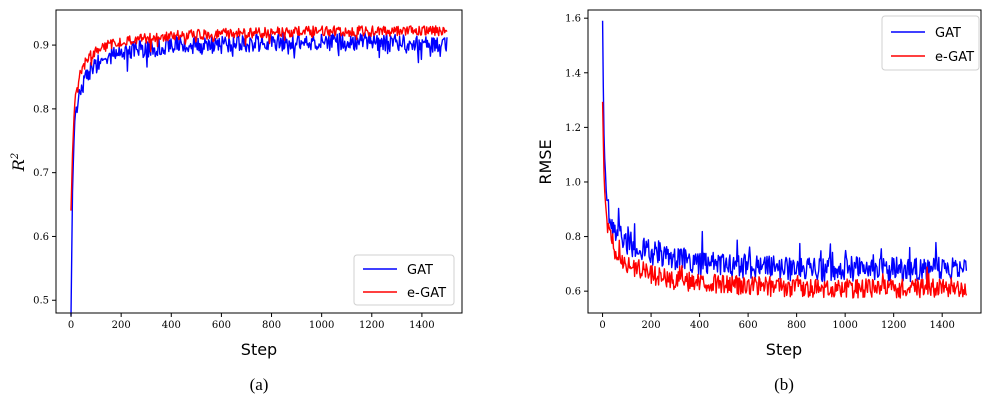 The image size is (985, 398). Describe the element at coordinates (573, 182) in the screenshot. I see `chart-b-ytick-label: 1.0` at that location.